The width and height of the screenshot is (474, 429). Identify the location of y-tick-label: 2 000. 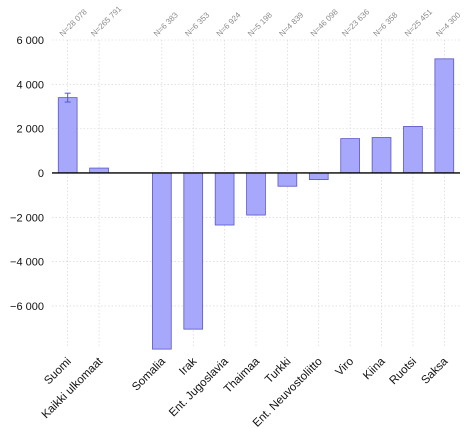
(30, 130).